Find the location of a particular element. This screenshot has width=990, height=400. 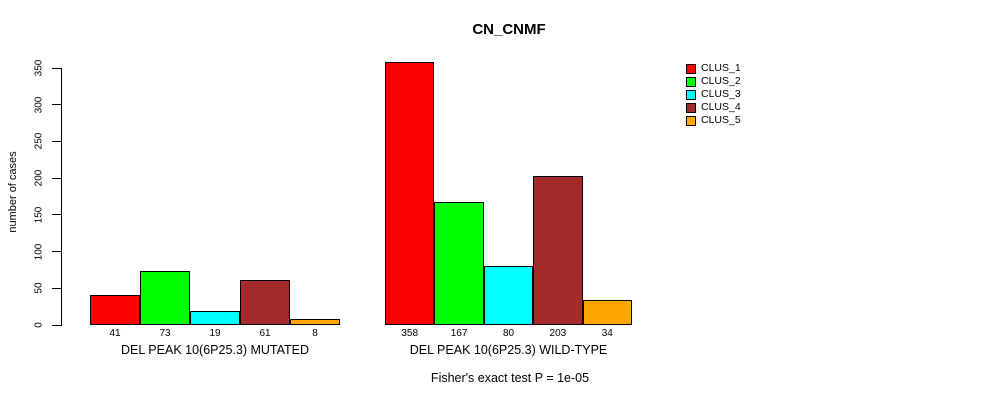

x-group-label: DEL PEAK 10(6P25.3) WILD-TYPE is located at coordinates (508, 350).